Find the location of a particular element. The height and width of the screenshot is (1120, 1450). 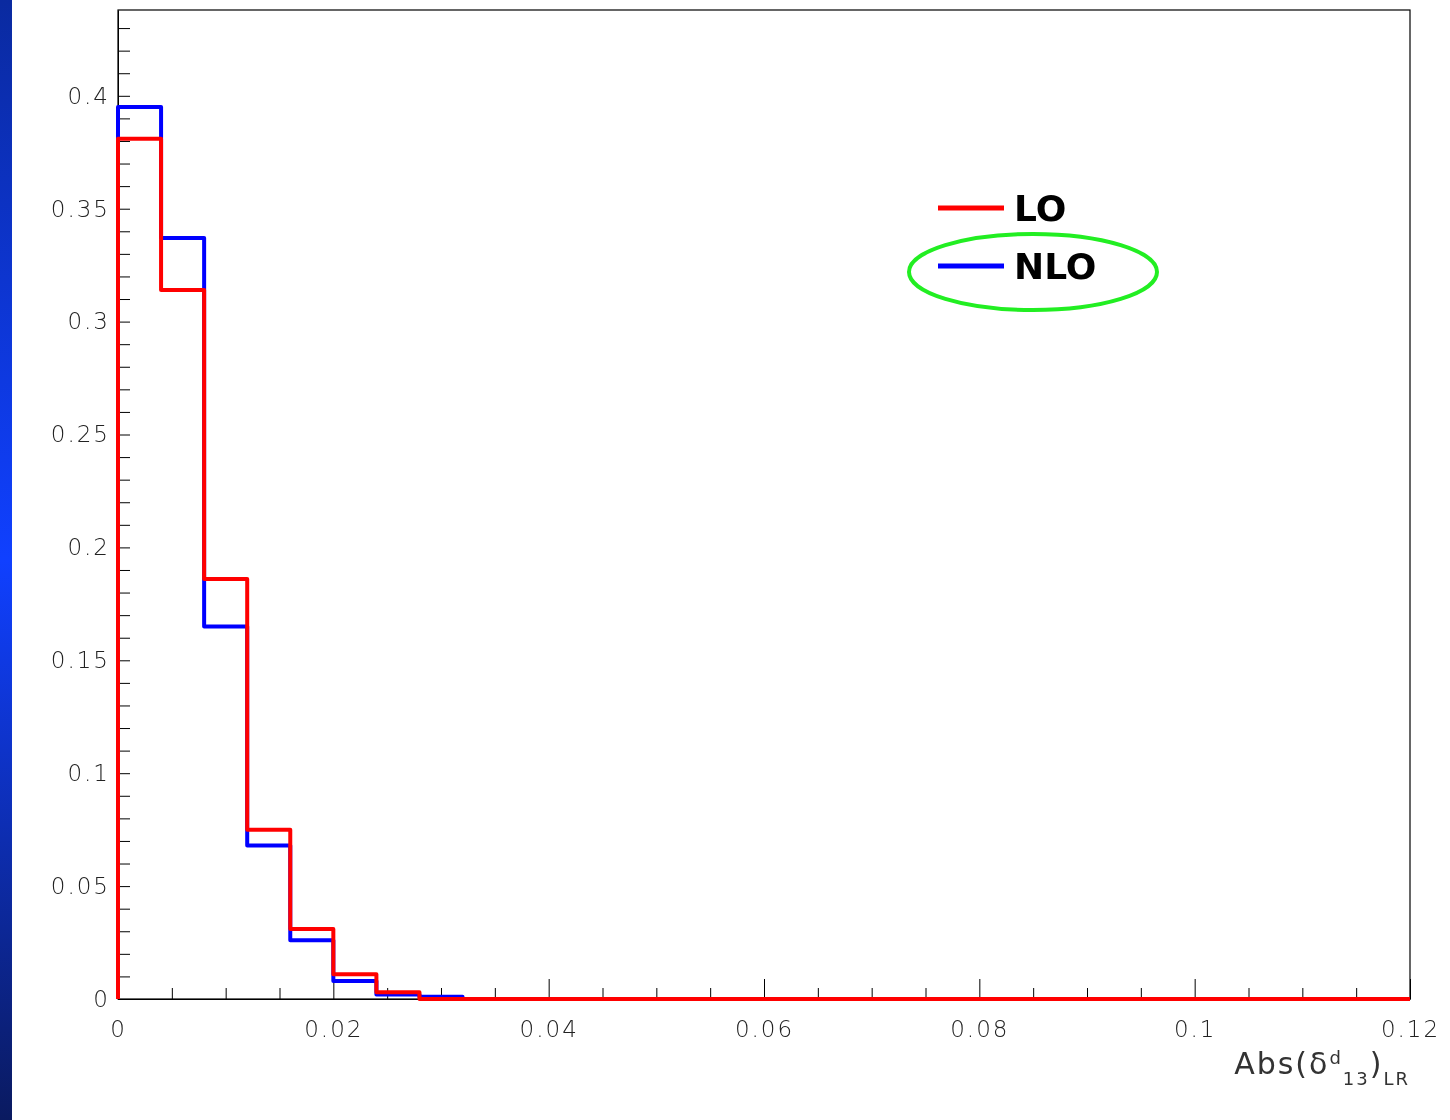

y-tick-label: 0.1 is located at coordinates (88, 773).